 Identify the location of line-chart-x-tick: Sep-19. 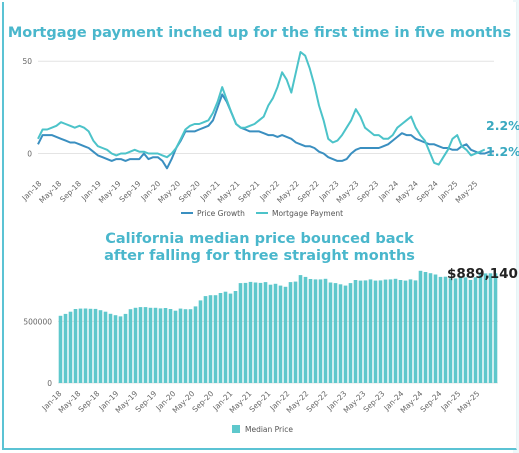
(129, 191).